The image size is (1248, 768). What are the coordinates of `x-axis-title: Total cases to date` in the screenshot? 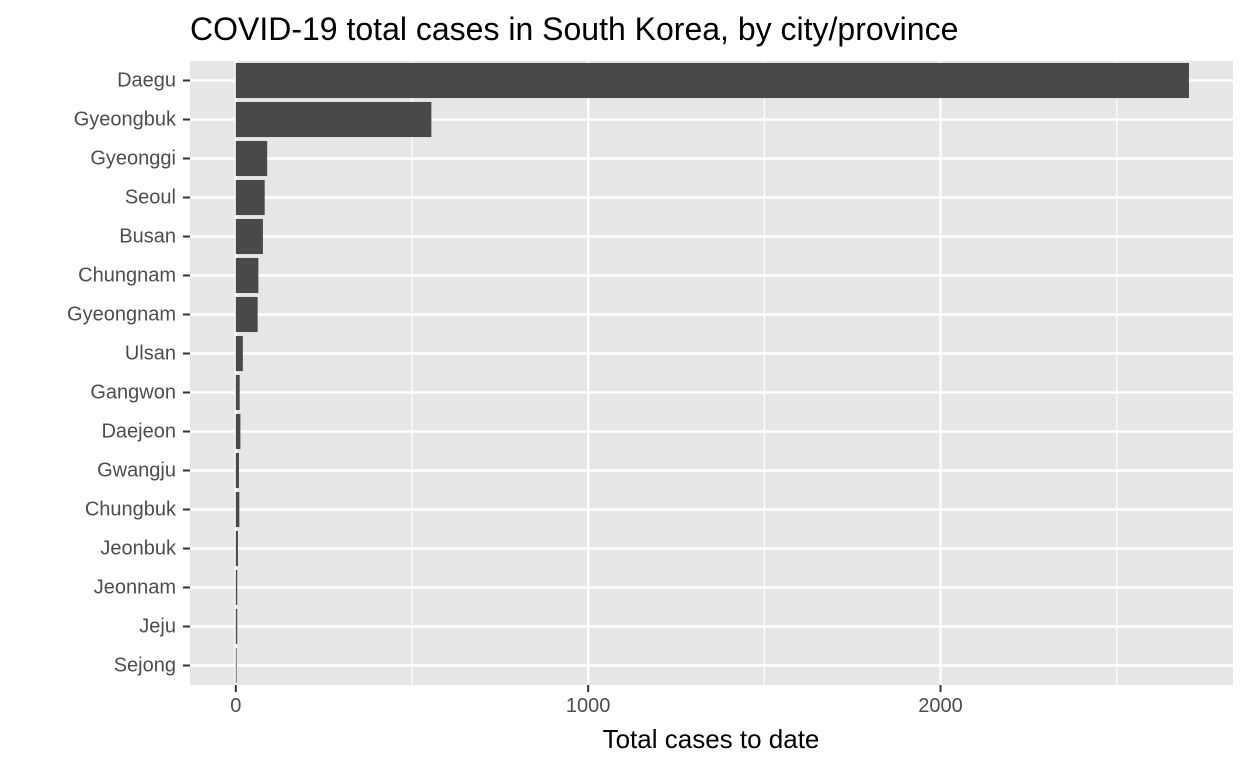 It's located at (711, 739).